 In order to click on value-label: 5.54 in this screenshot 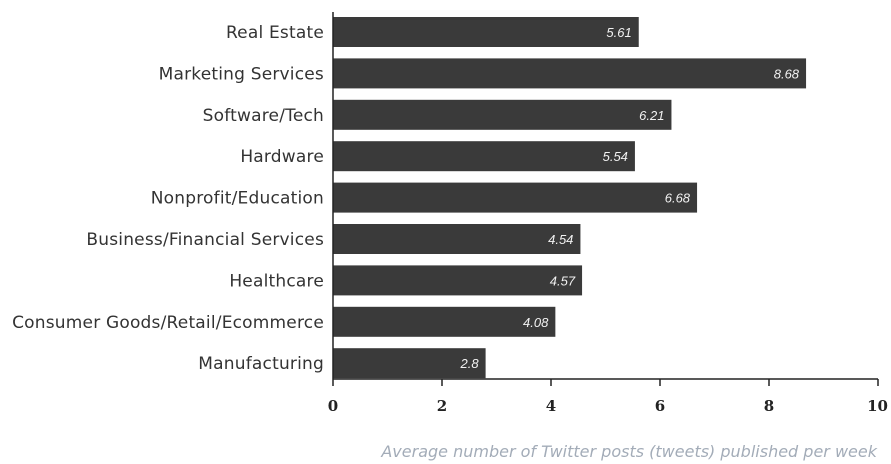, I will do `click(615, 156)`.